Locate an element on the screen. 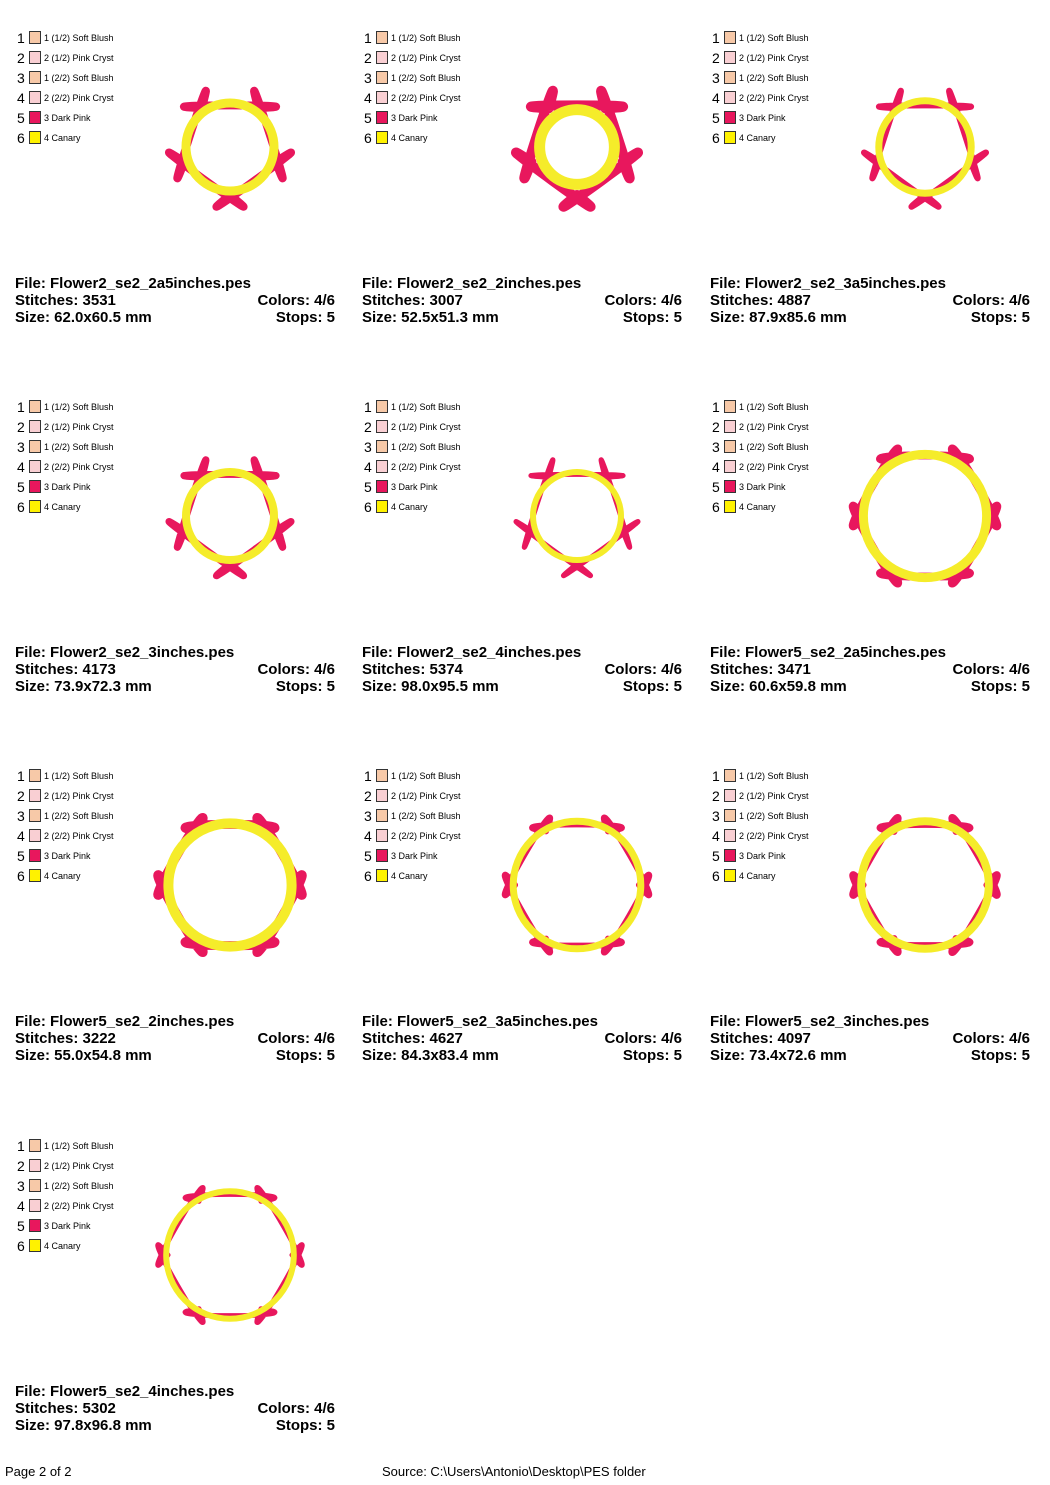  design-size: Size: 73.9x72.3 mm is located at coordinates (83, 686).